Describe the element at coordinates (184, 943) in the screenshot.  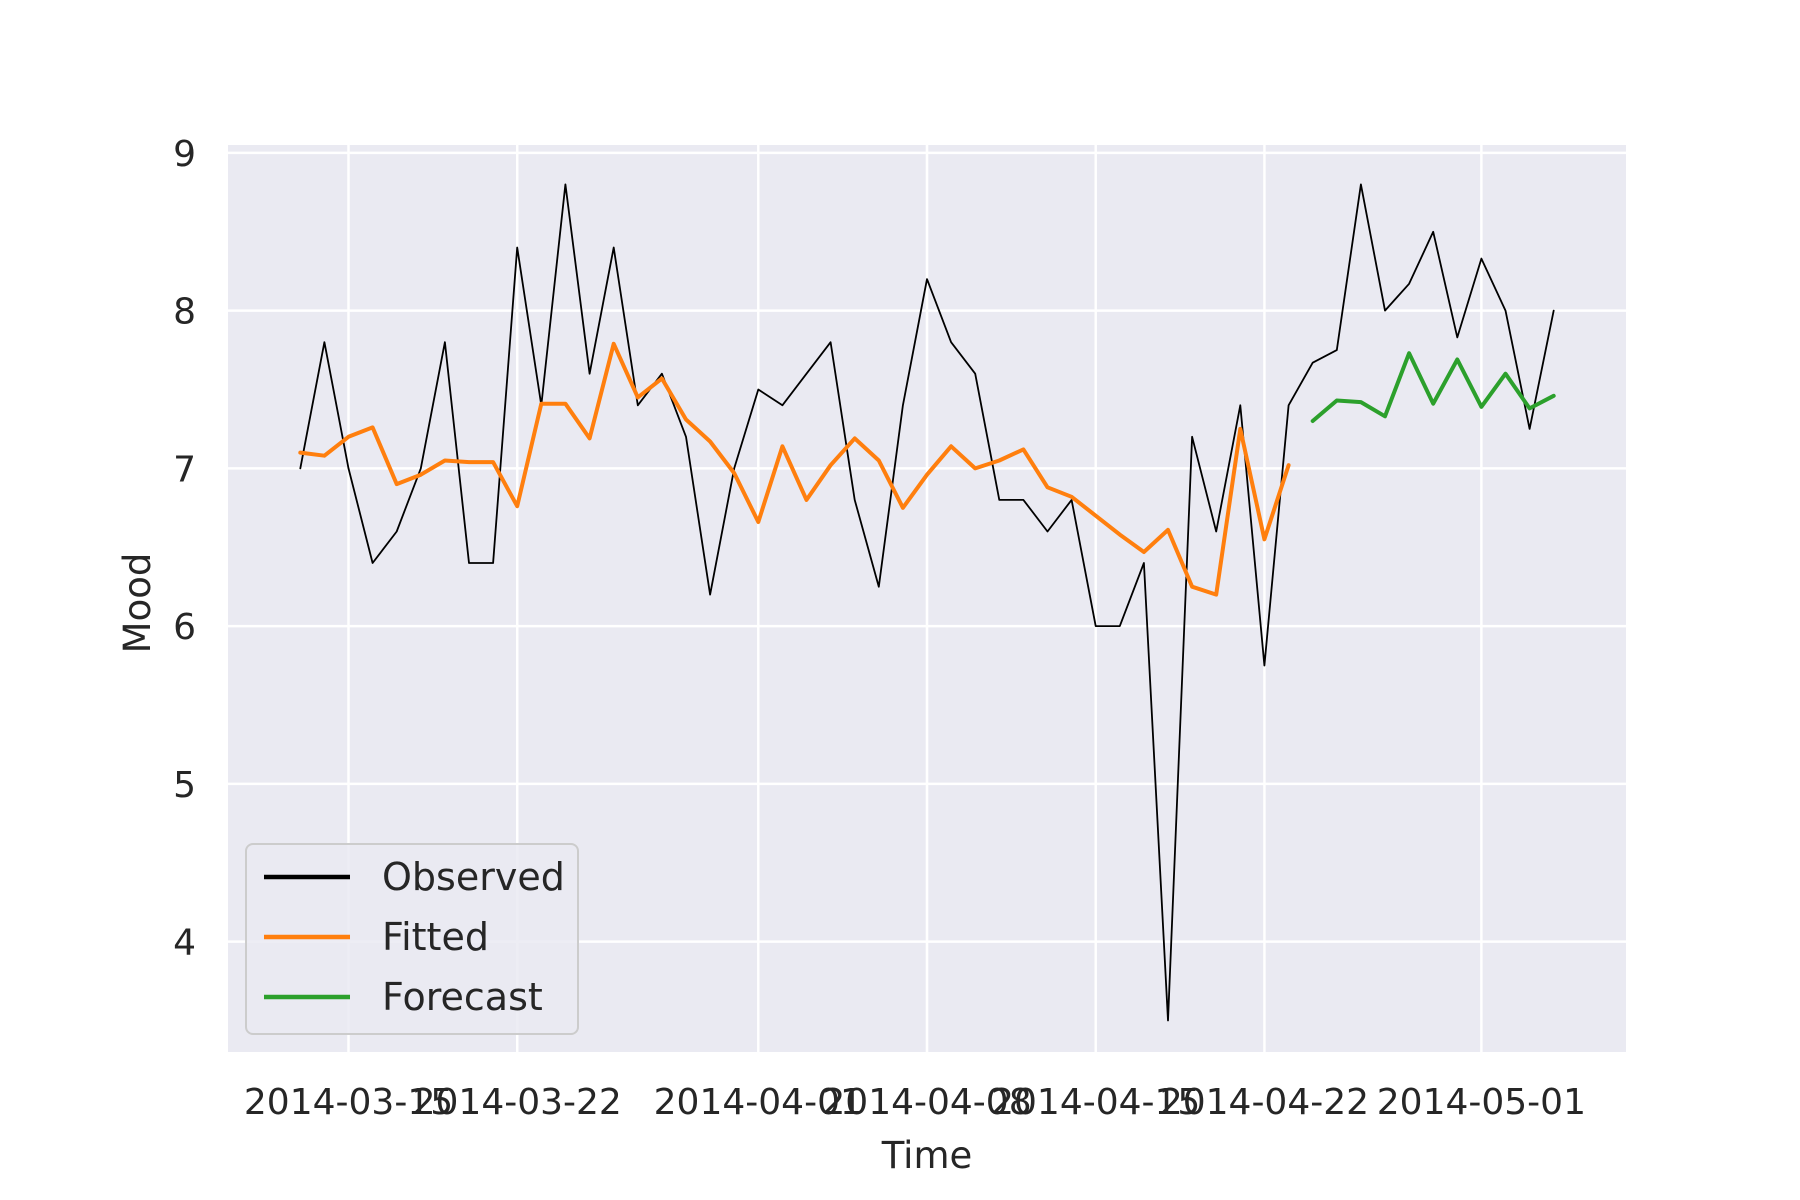
I see `y-tick-label: 4` at that location.